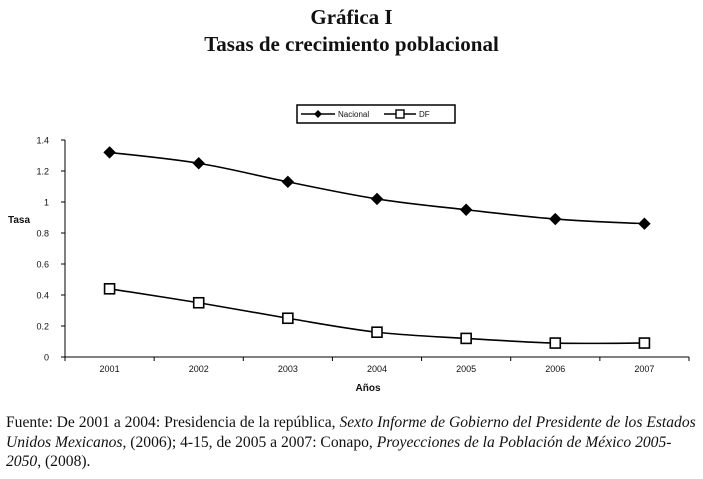  What do you see at coordinates (644, 369) in the screenshot?
I see `x-tick-label: 2007` at bounding box center [644, 369].